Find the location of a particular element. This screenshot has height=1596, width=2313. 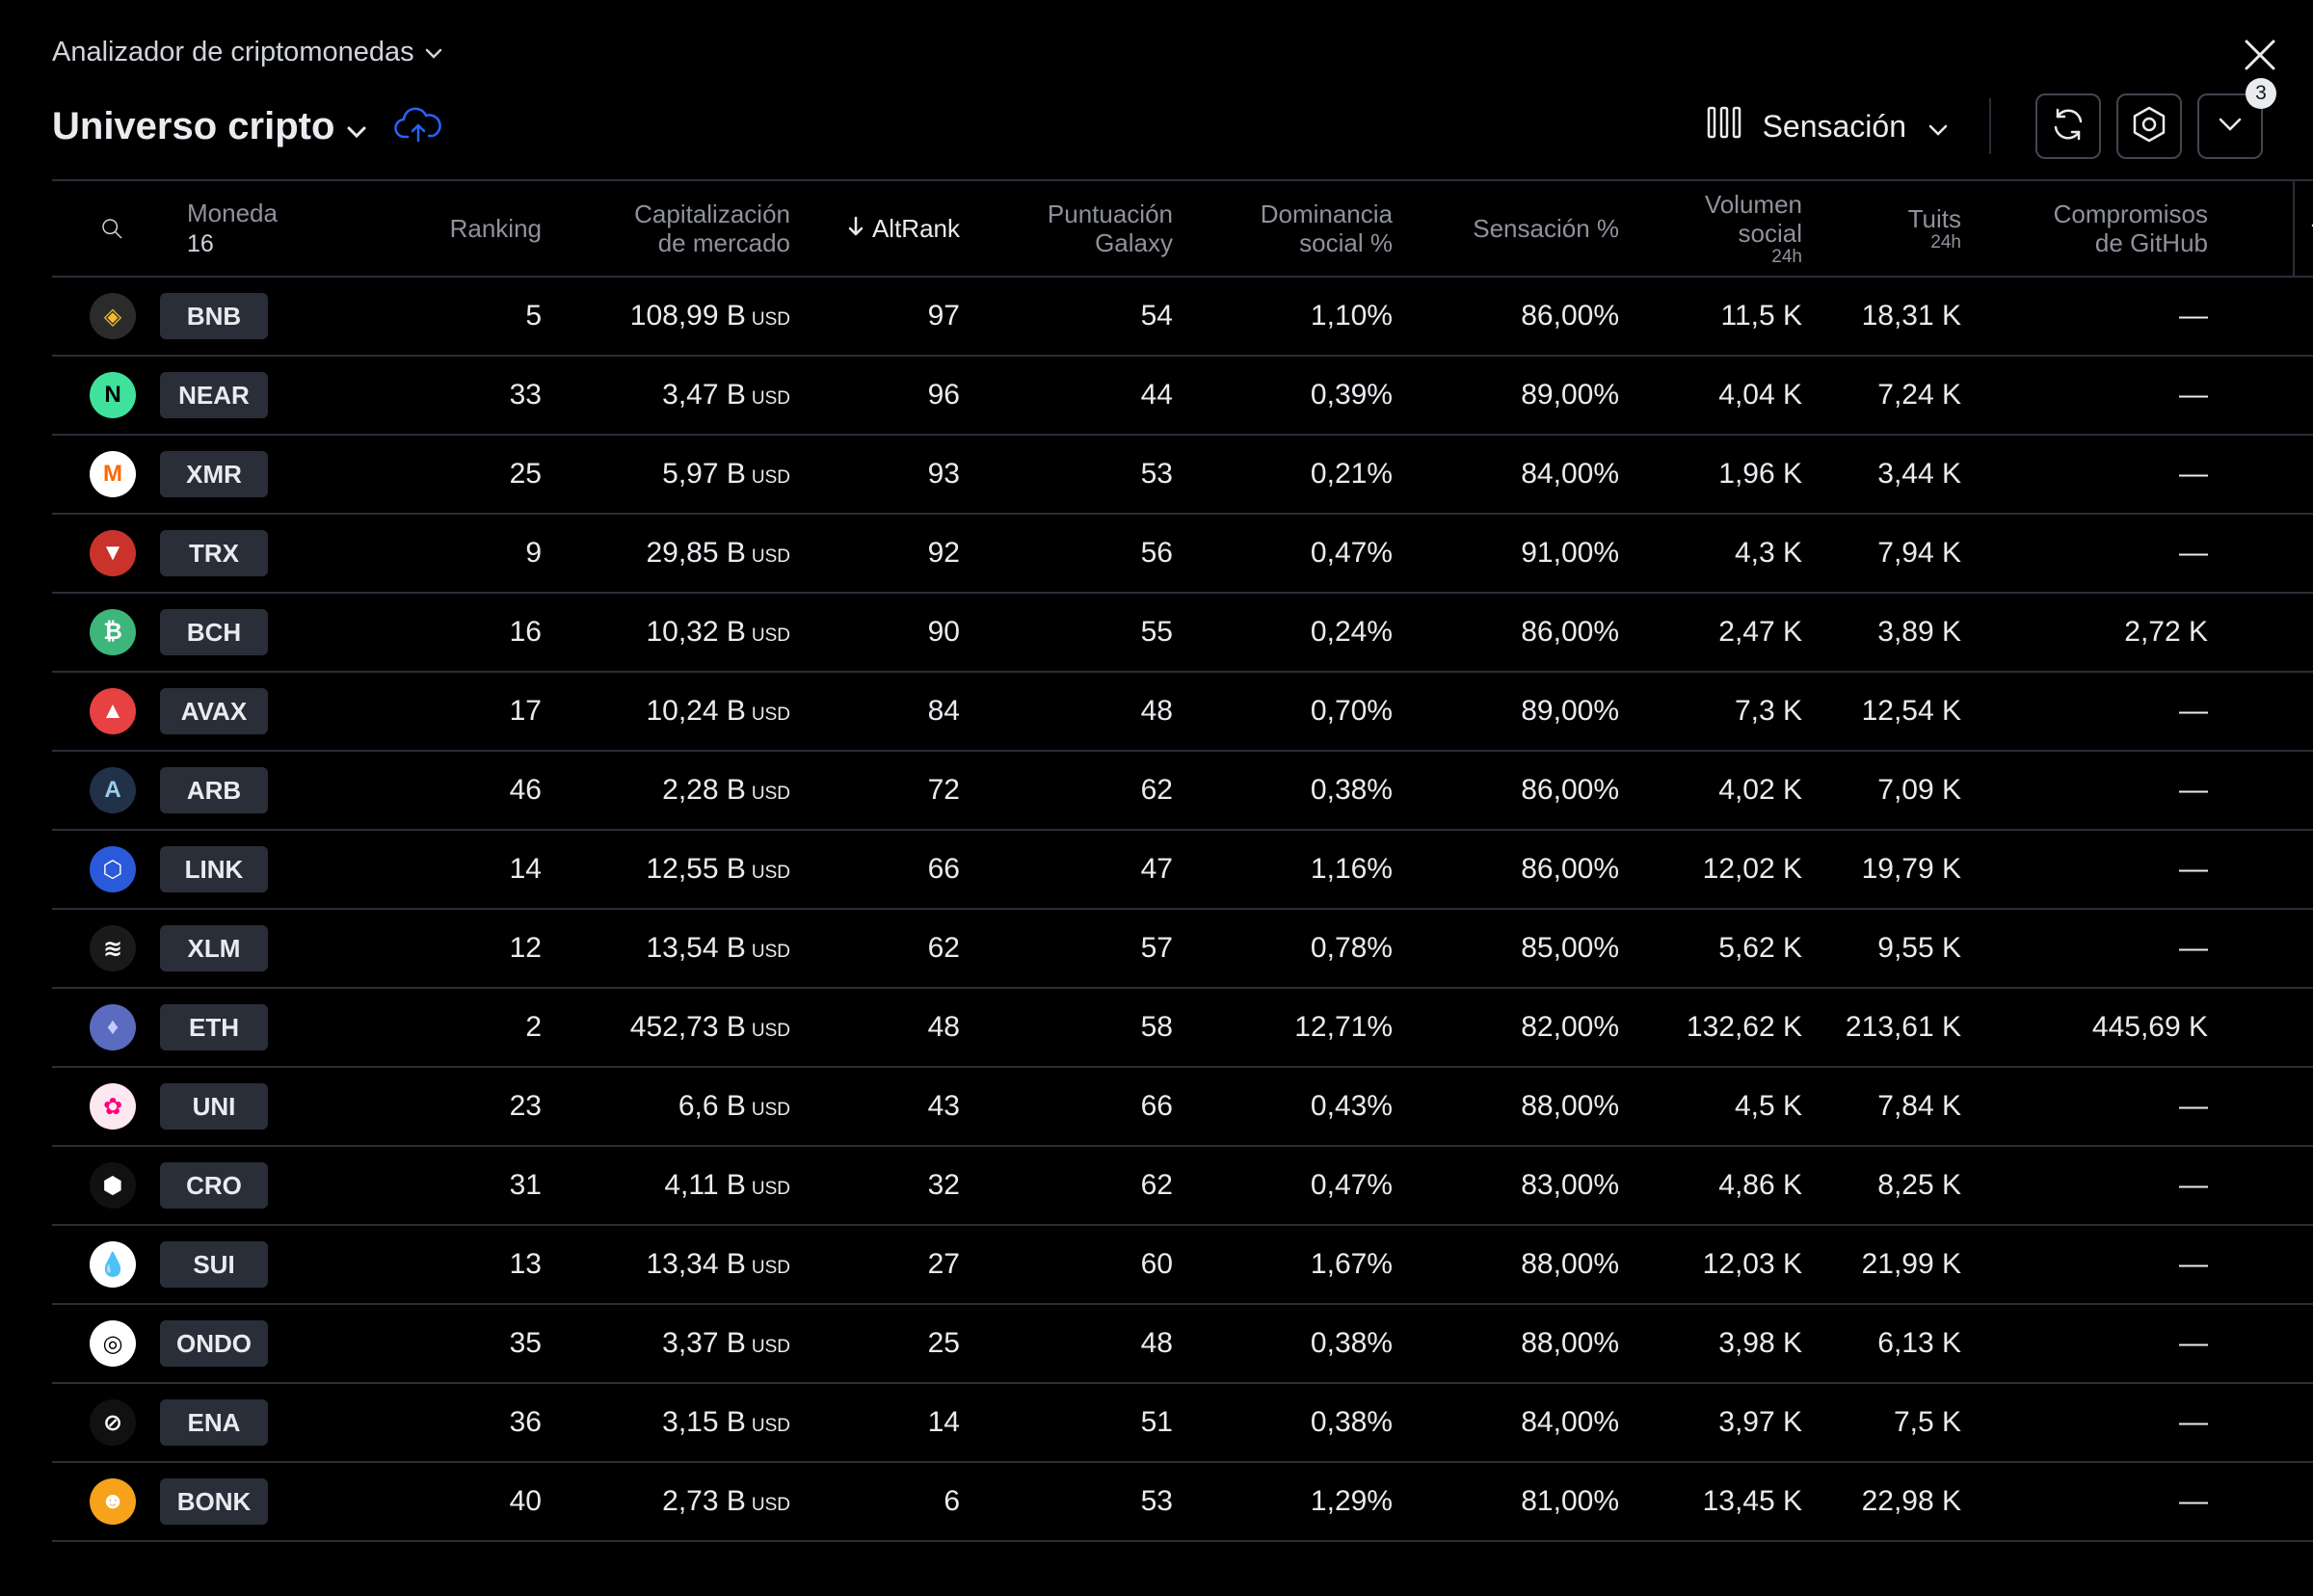

cell-social-dominance: 0,43% is located at coordinates (1351, 1106).